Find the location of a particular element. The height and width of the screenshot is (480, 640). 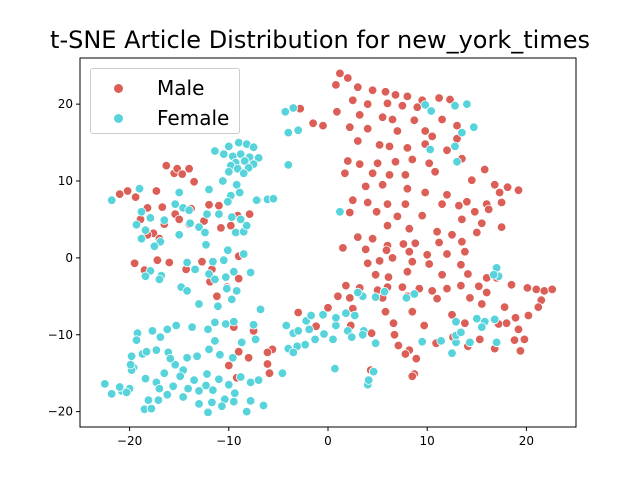

x-tick-label: −20 is located at coordinates (129, 441).